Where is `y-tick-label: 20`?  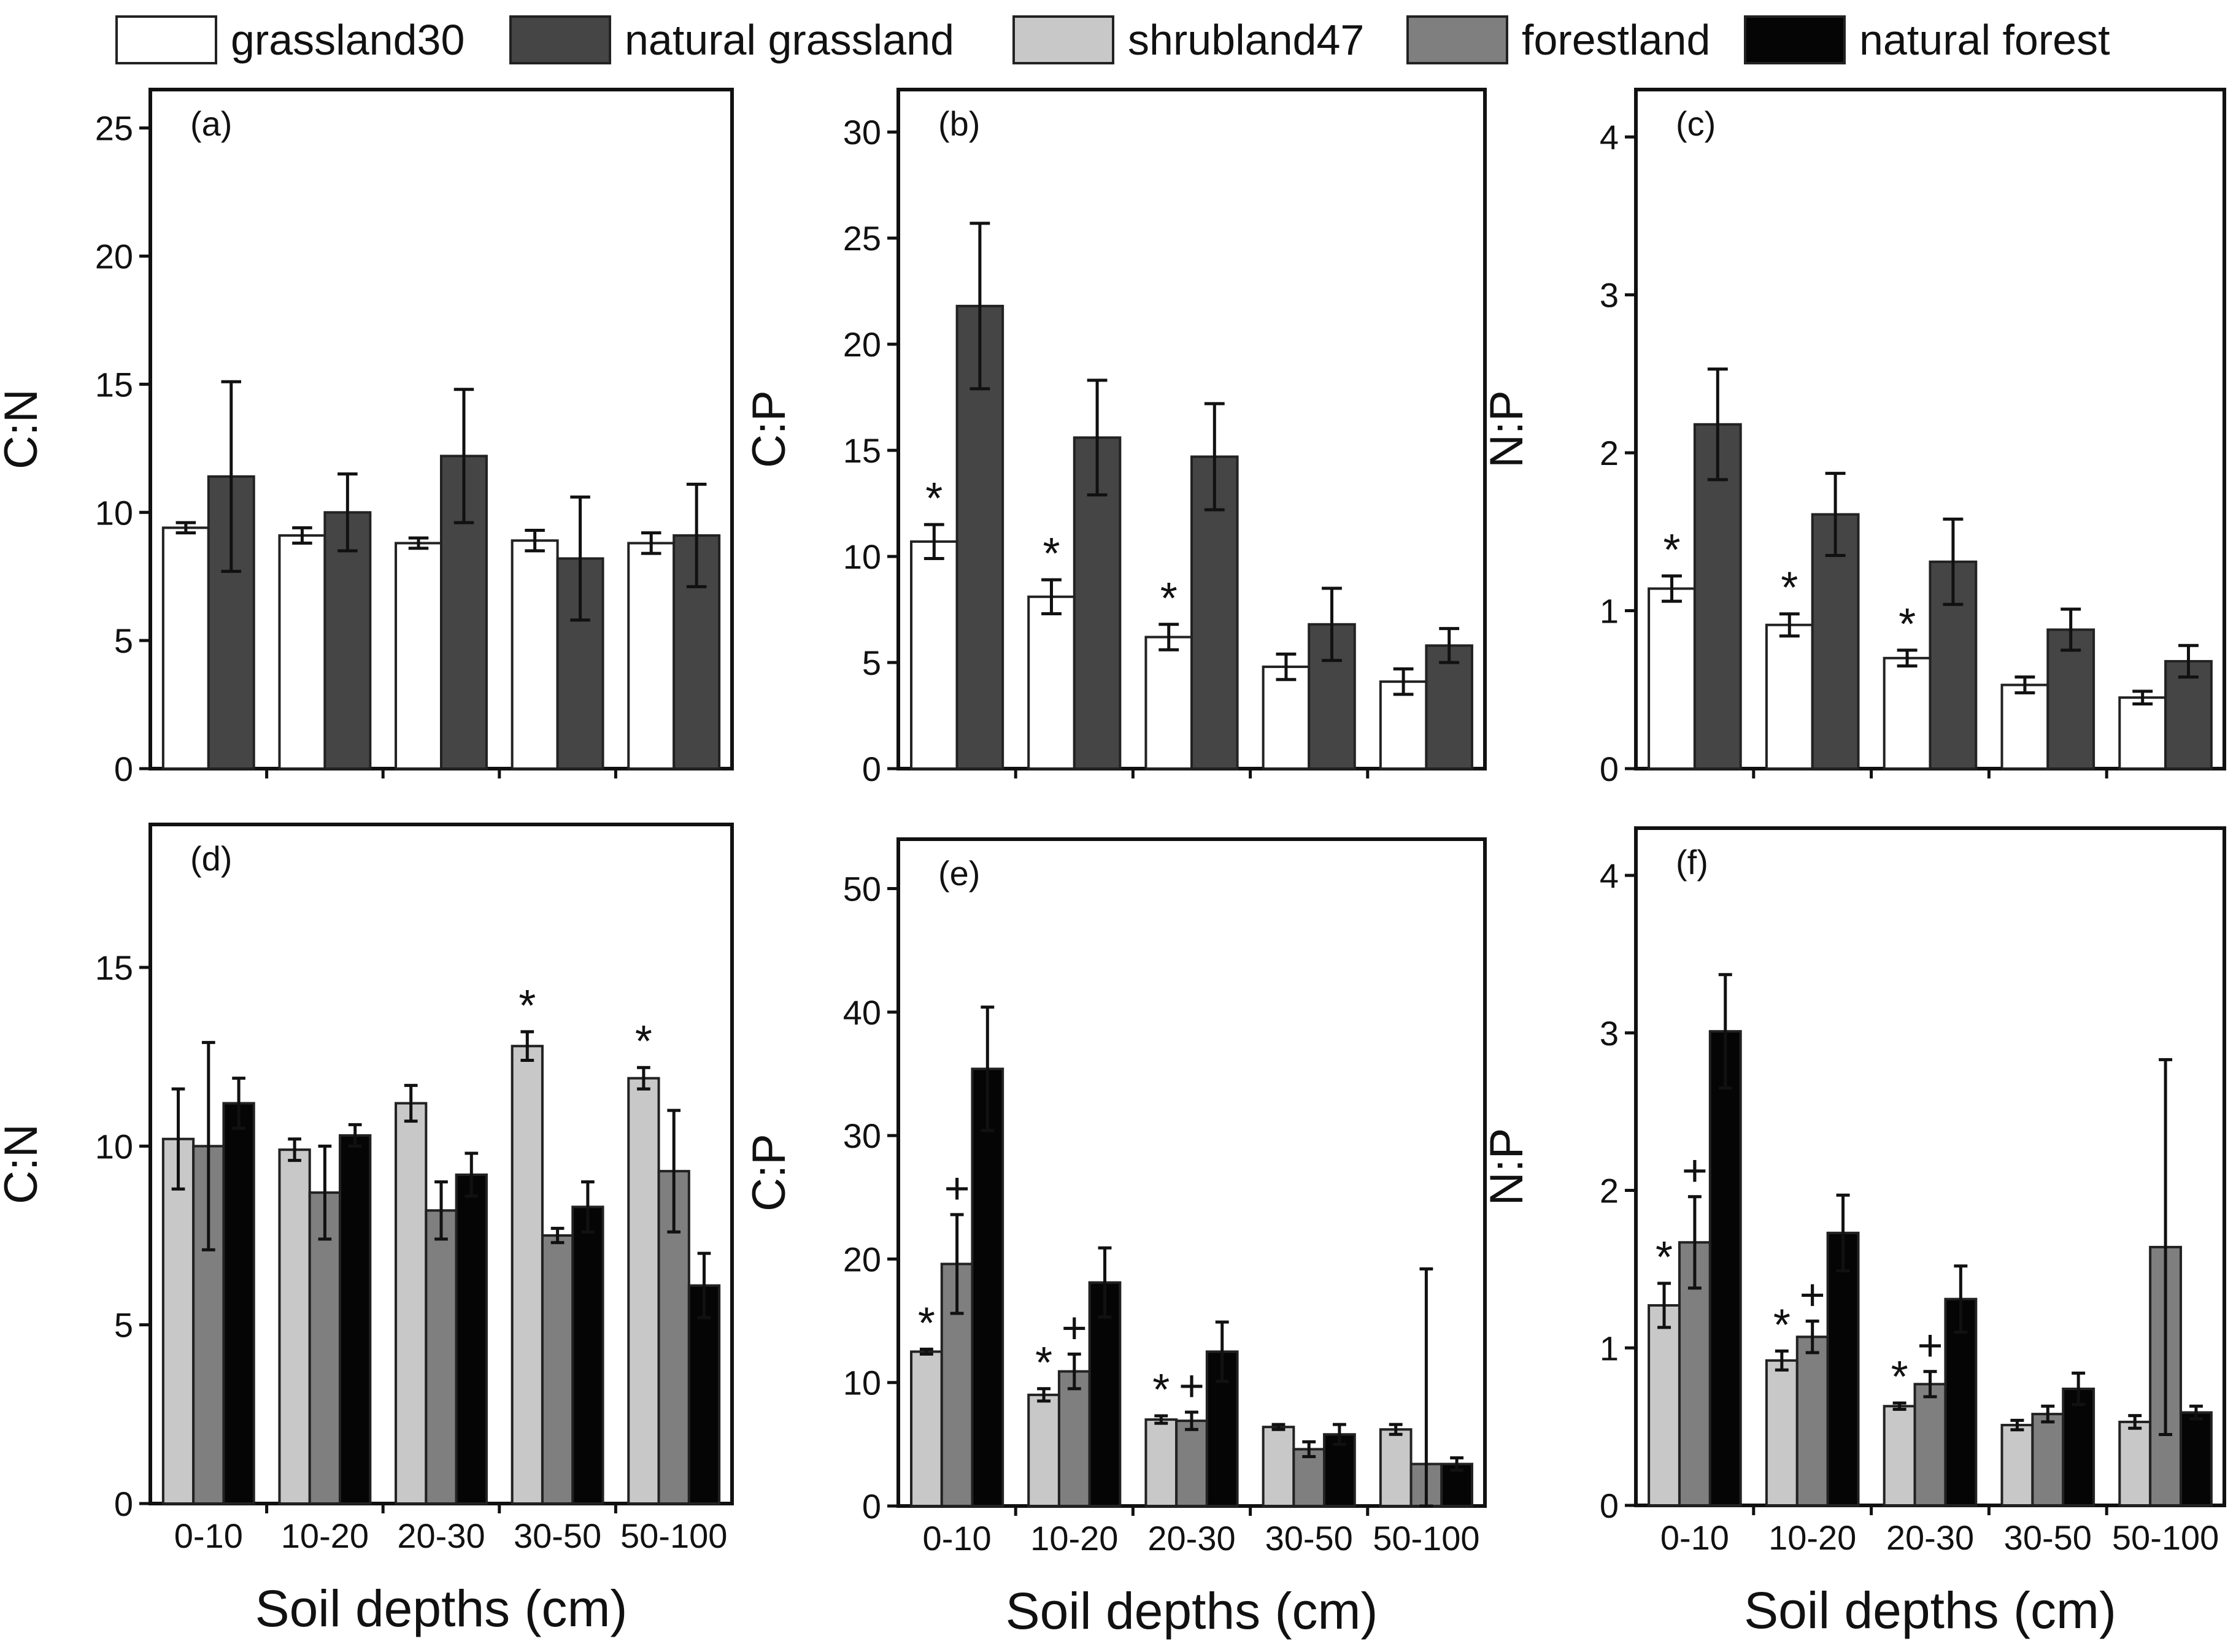 y-tick-label: 20 is located at coordinates (862, 1259).